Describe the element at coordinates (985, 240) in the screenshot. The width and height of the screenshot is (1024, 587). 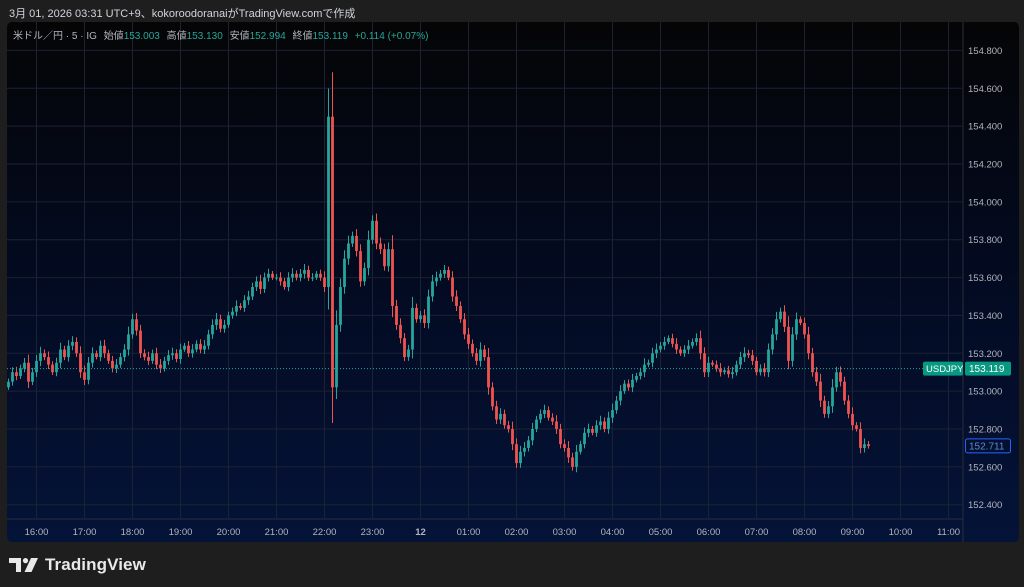
I see `price-tick-label: 153.800` at that location.